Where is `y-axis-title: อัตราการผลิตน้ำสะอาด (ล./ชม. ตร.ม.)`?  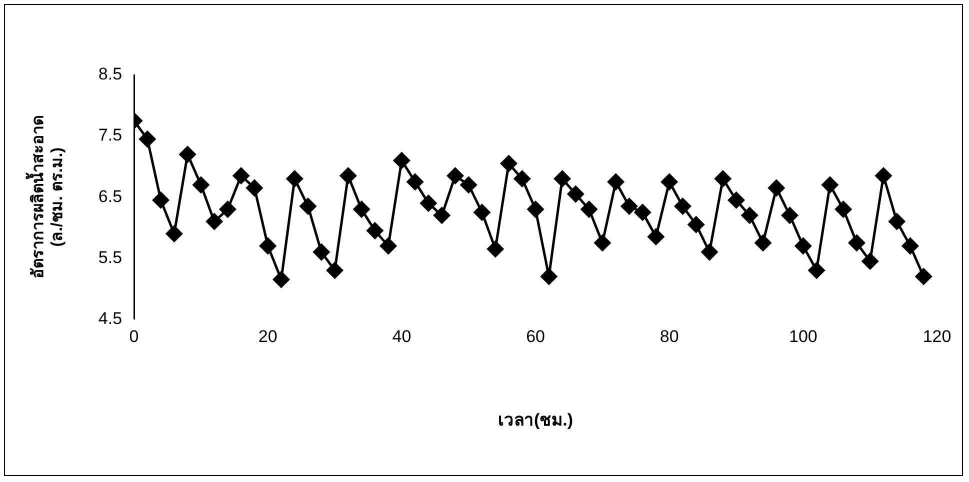 y-axis-title: อัตราการผลิตน้ำสะอาด (ล./ชม. ตร.ม.) is located at coordinates (45, 197).